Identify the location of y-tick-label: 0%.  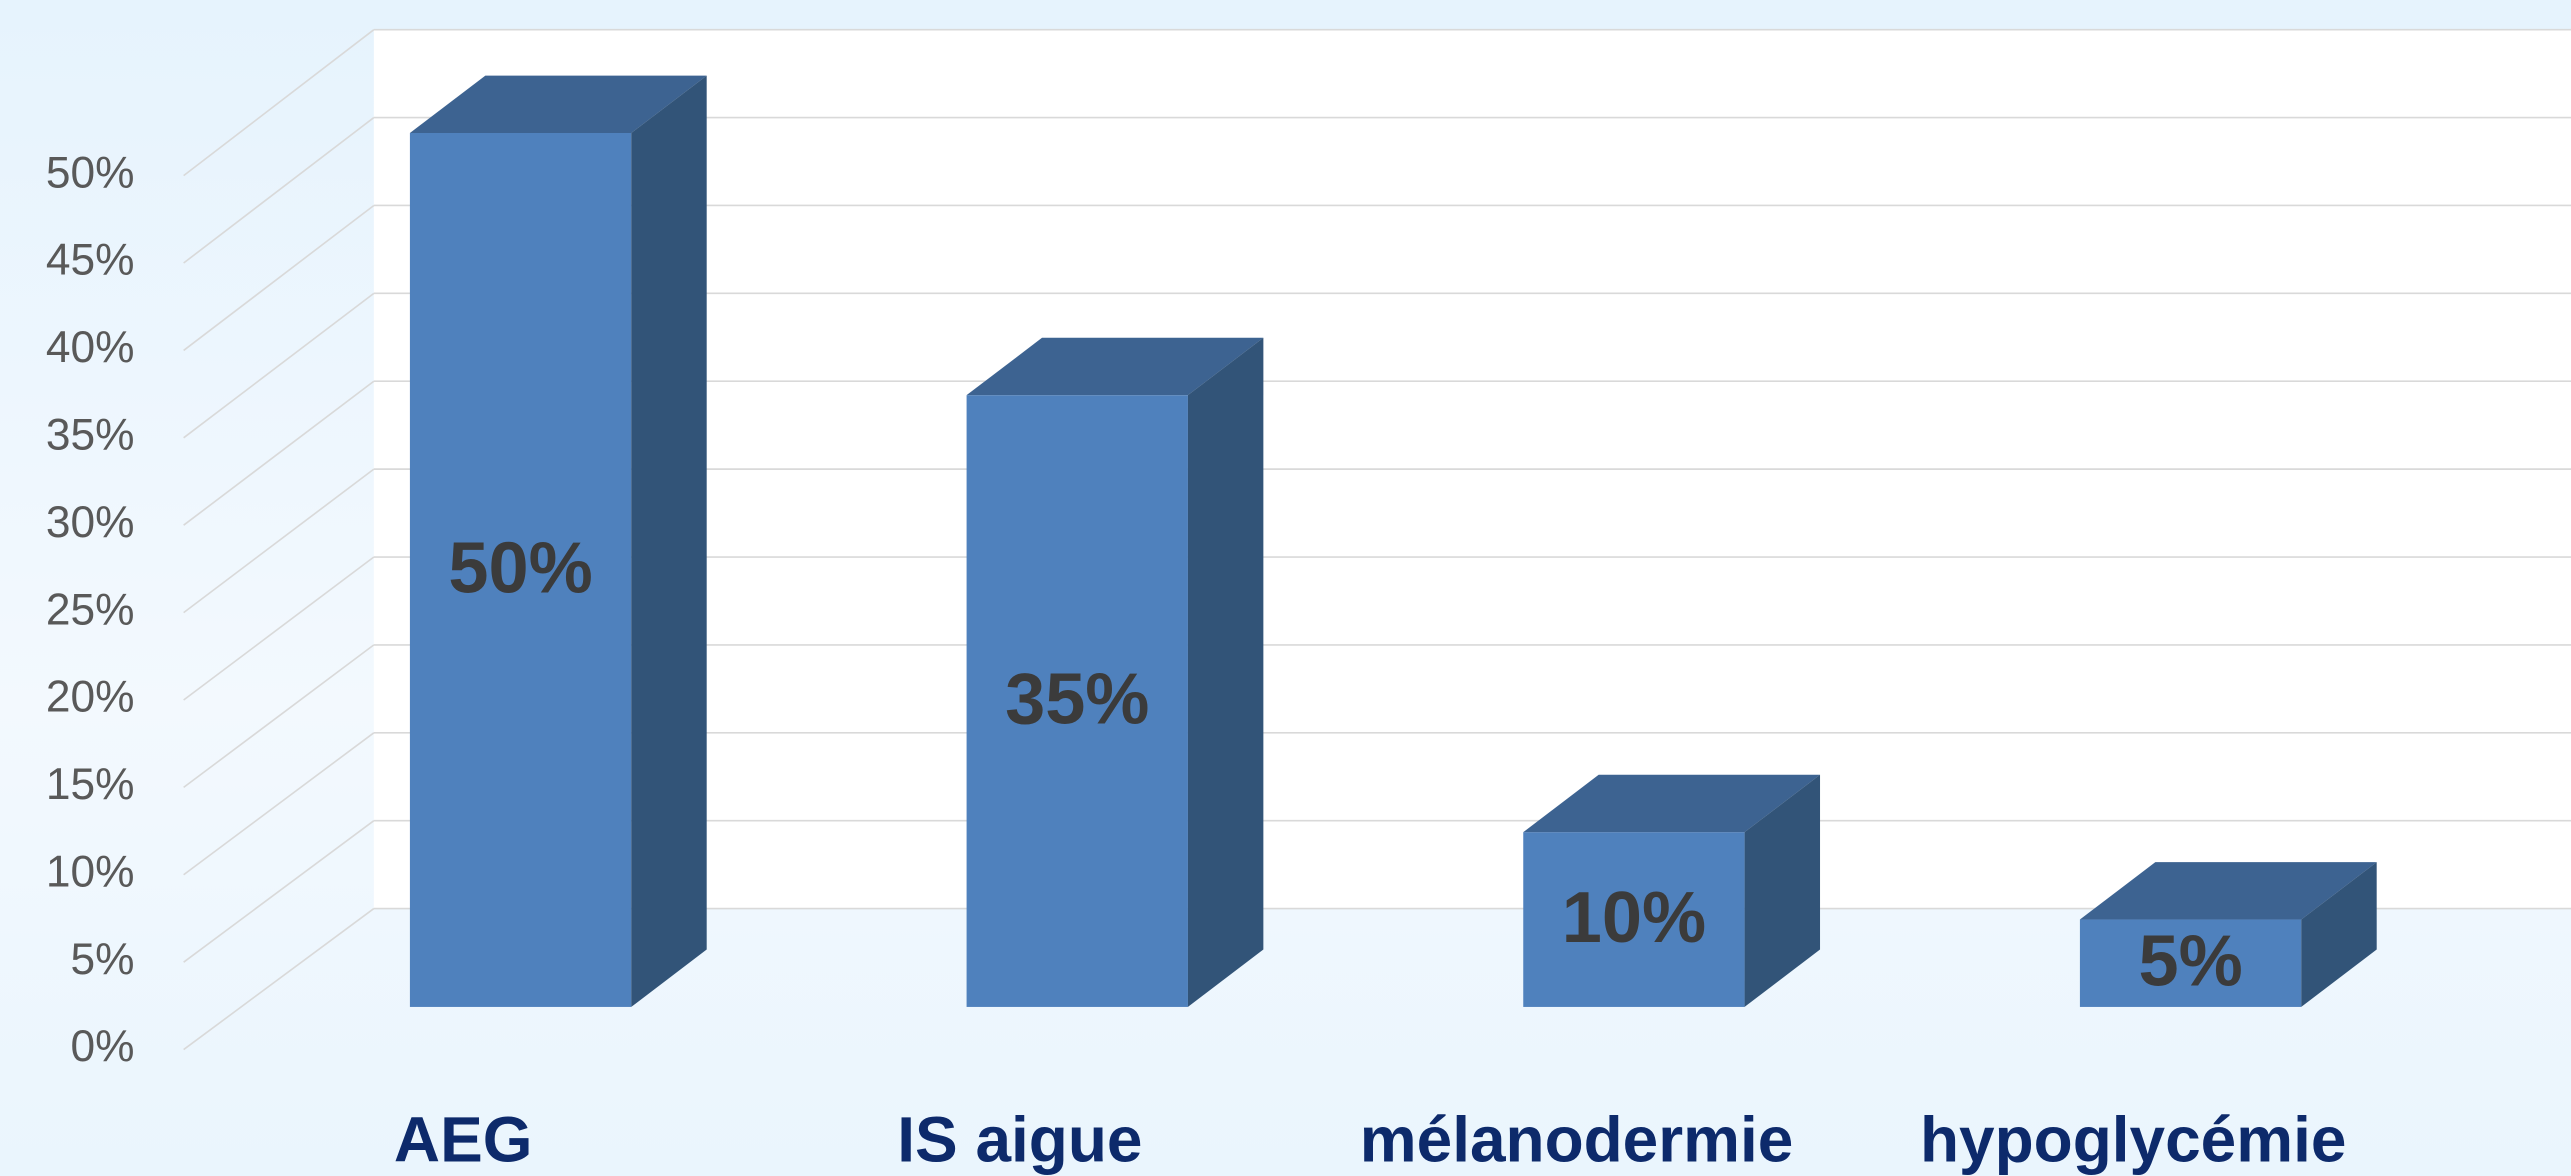
(102, 1046).